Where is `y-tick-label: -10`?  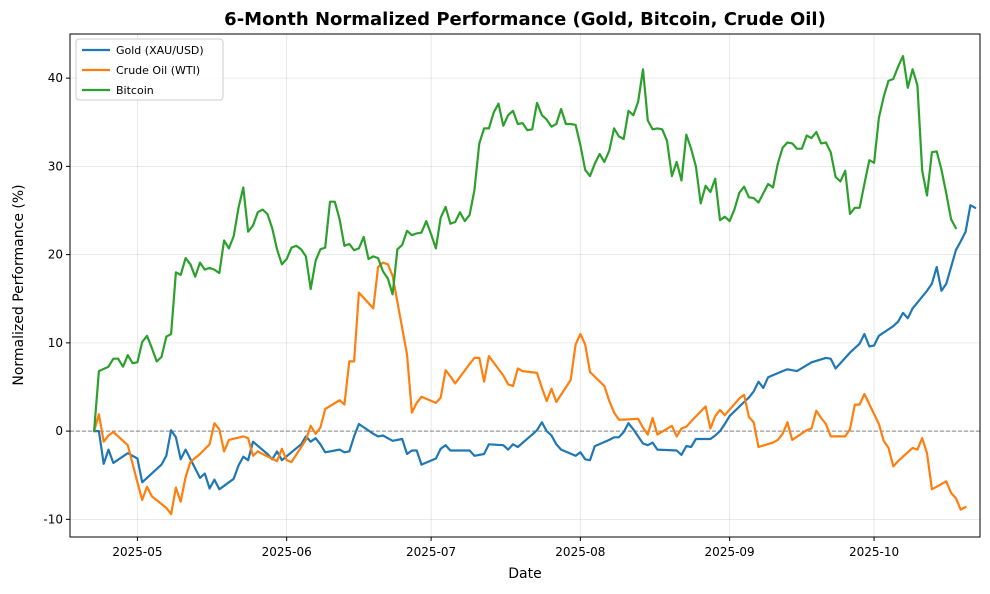
y-tick-label: -10 is located at coordinates (53, 519).